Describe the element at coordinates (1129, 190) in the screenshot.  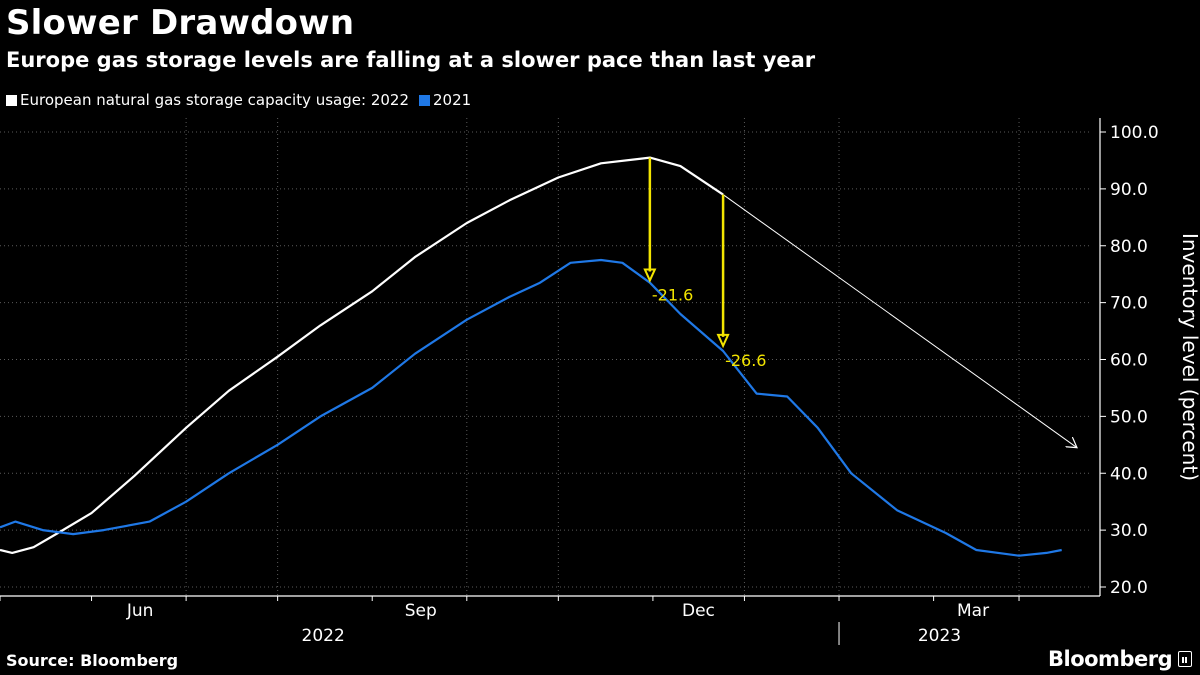
I see `y-tick-label: 90.0` at that location.